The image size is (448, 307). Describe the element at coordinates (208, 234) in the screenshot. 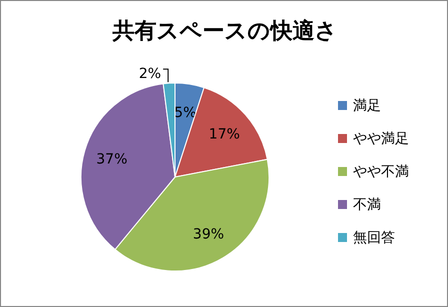

I see `data-label: 39%` at that location.